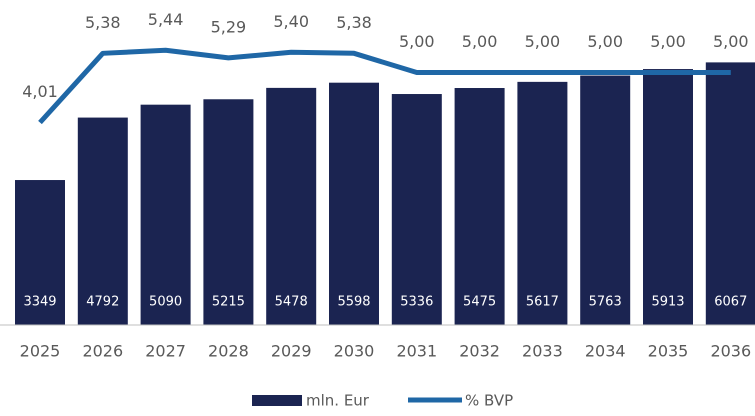 This screenshot has width=755, height=416. Describe the element at coordinates (542, 351) in the screenshot. I see `x-tick-label: 2033` at that location.